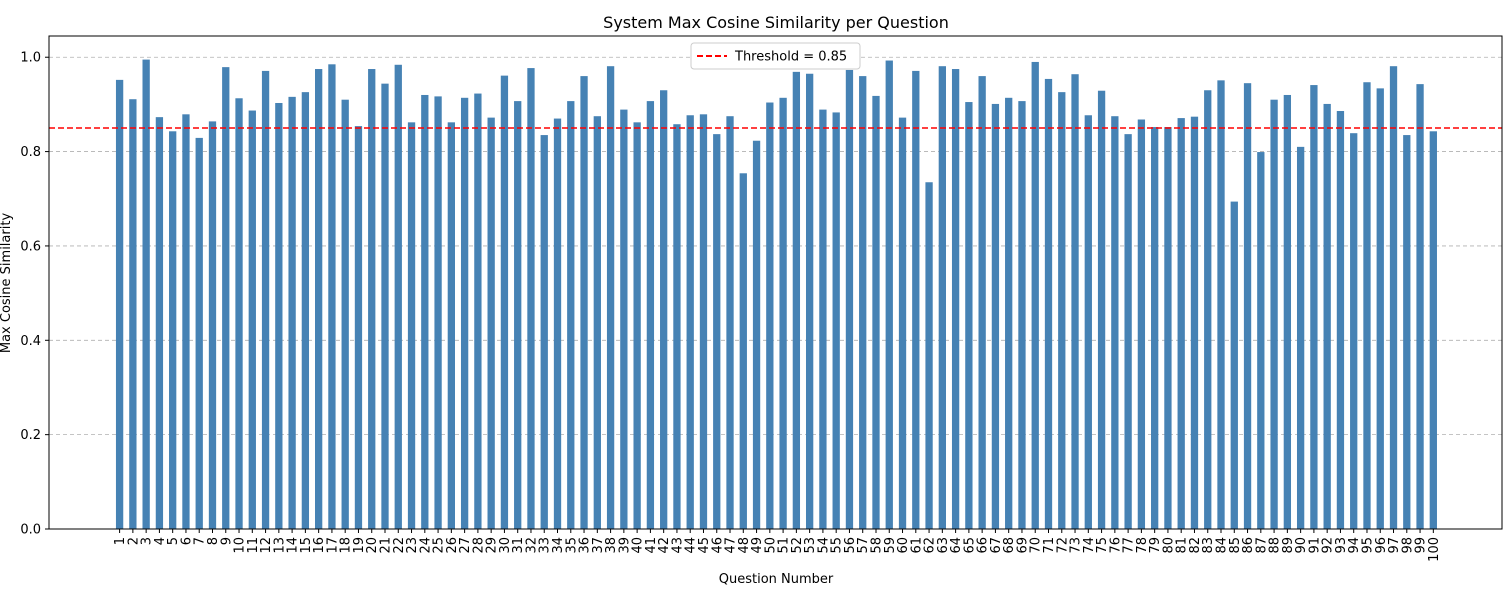 The image size is (1512, 600). I want to click on y-tick-label: 0.4, so click(30, 341).